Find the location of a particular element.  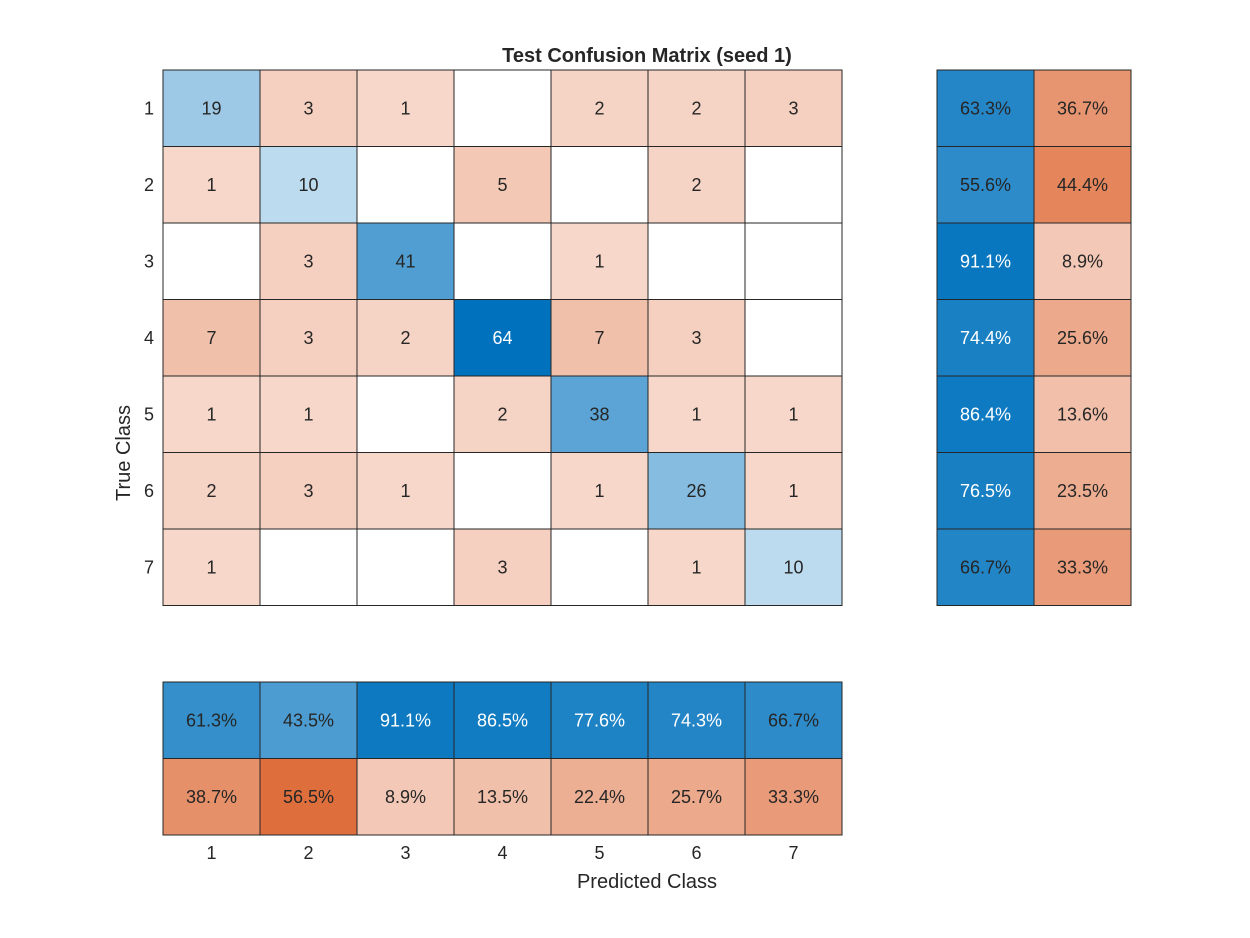

row-summary-incorrect-value: 8.9% is located at coordinates (1082, 261).